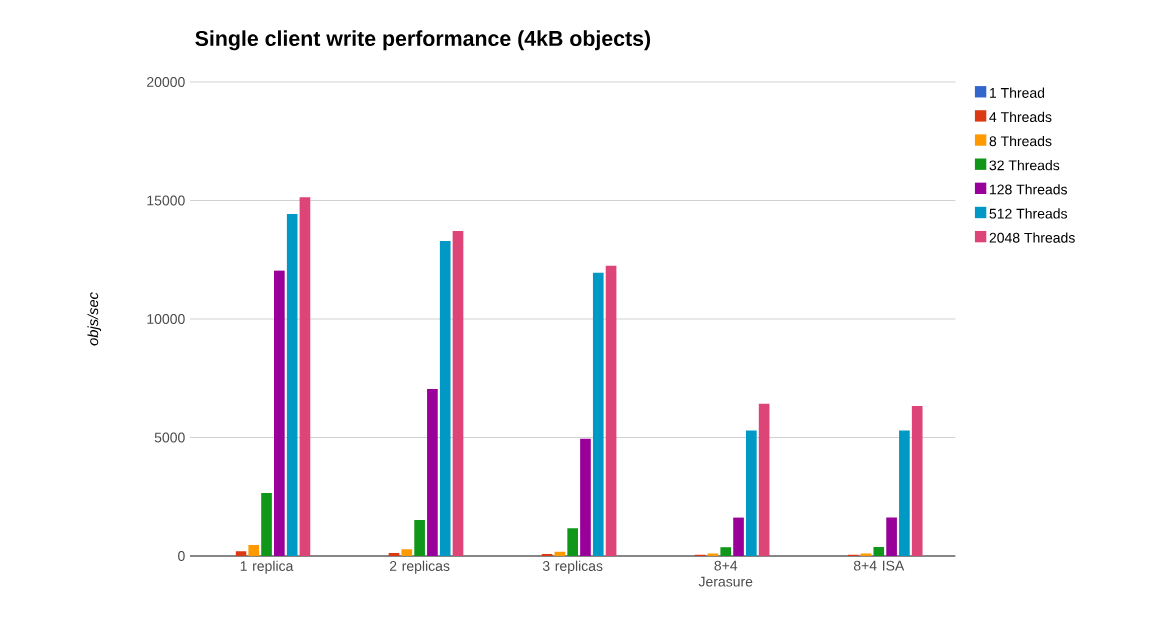  Describe the element at coordinates (166, 319) in the screenshot. I see `y-tick-label: 10000` at that location.